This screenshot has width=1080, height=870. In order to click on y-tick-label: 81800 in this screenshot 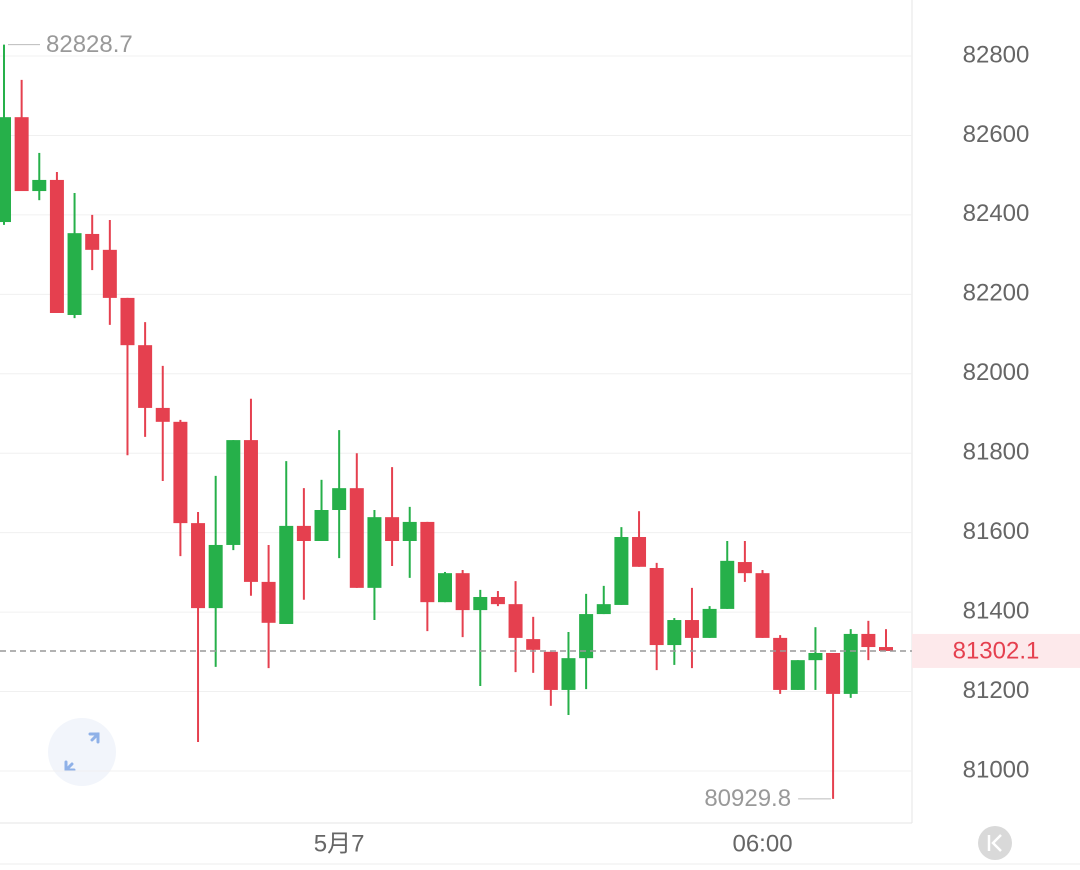, I will do `click(996, 452)`.